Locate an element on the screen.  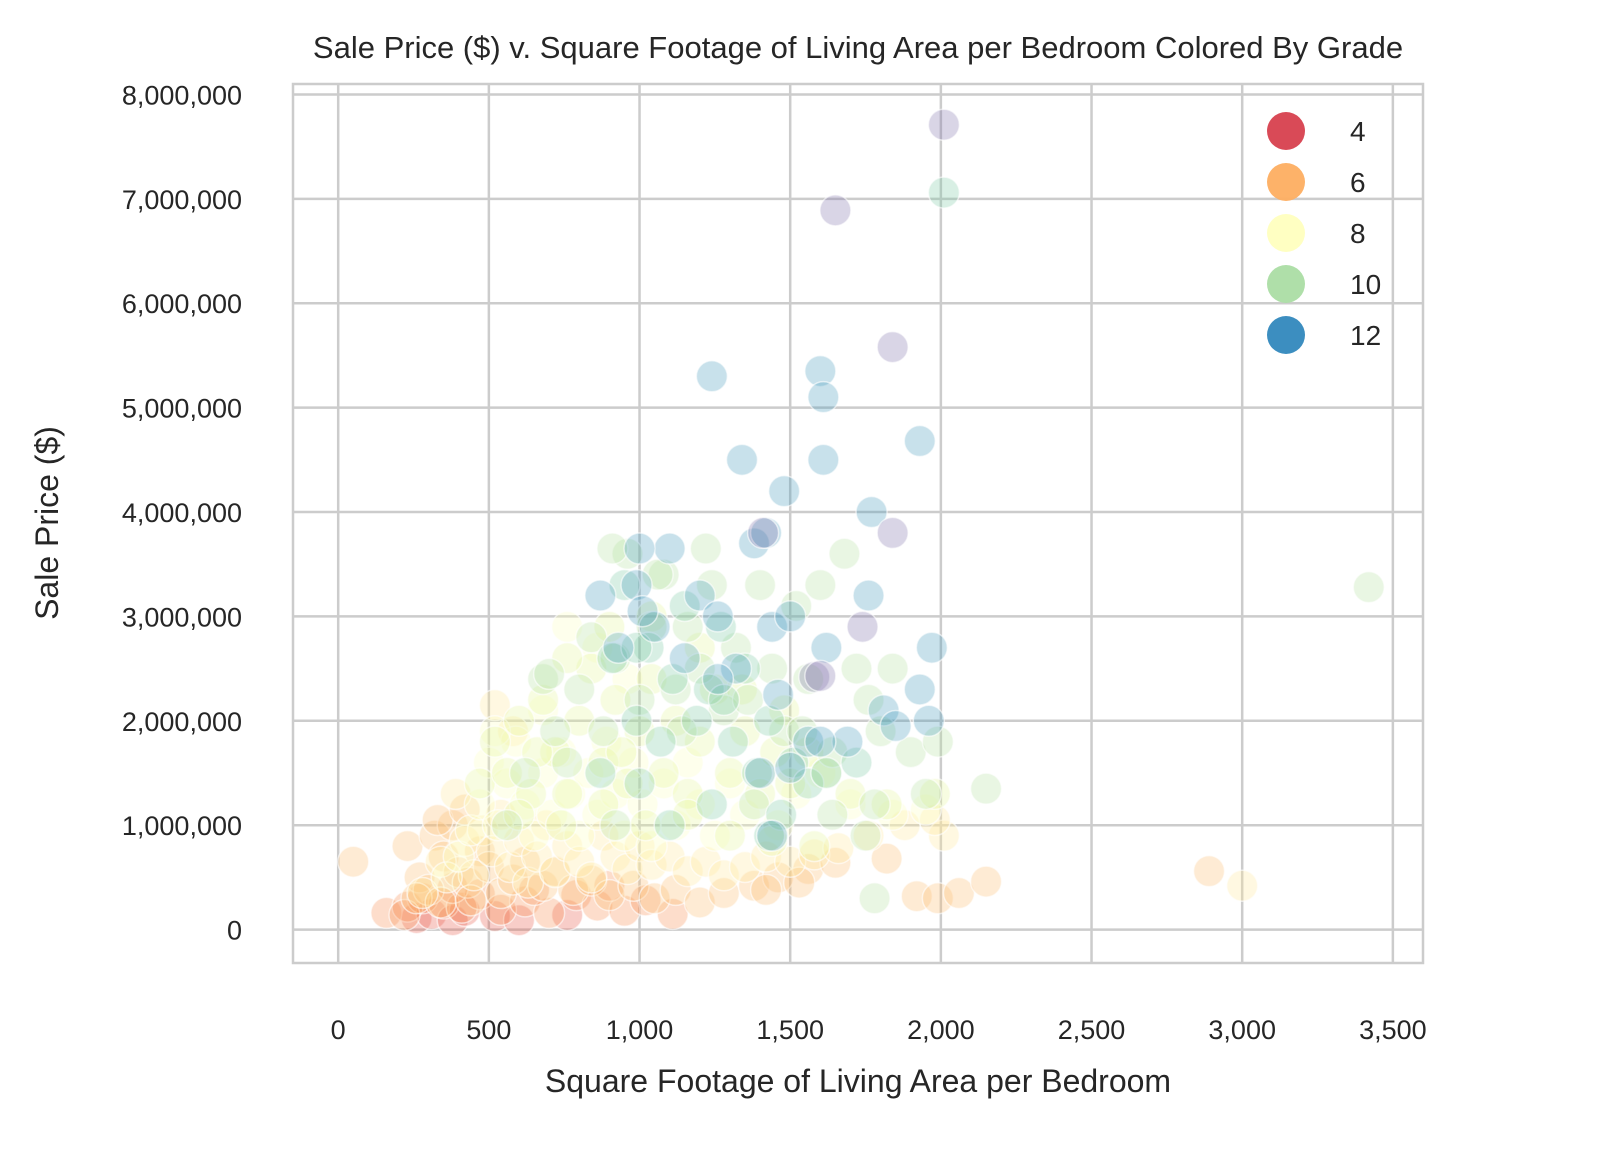
x-tick-label: 1,000 is located at coordinates (640, 1030).